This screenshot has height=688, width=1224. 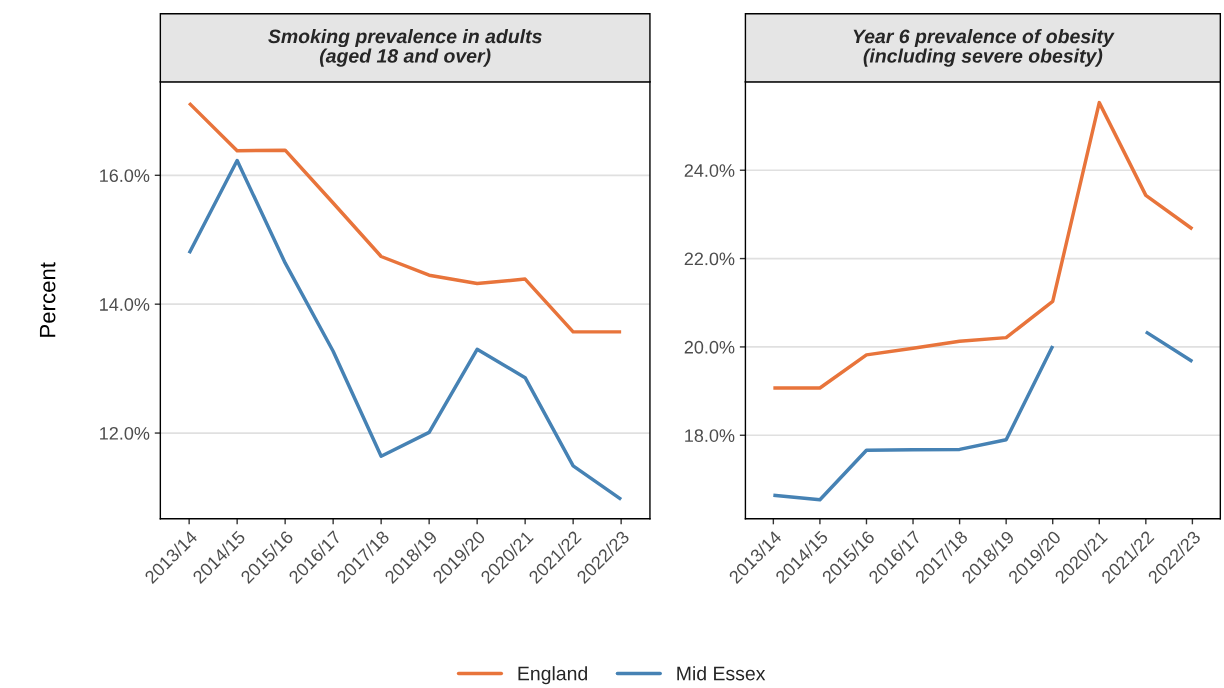 What do you see at coordinates (709, 170) in the screenshot?
I see `y-tick-label: 24.0%` at bounding box center [709, 170].